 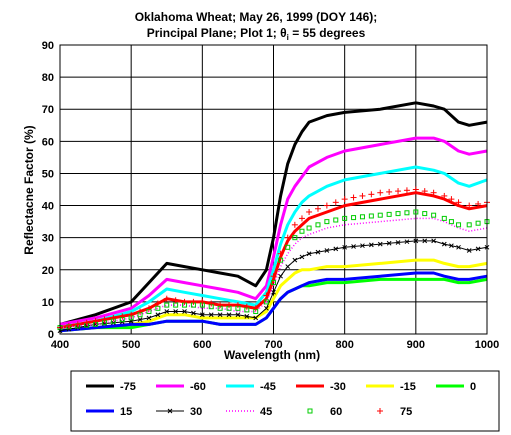 What do you see at coordinates (272, 355) in the screenshot?
I see `x-axis-label: Wavelength (nm)` at bounding box center [272, 355].